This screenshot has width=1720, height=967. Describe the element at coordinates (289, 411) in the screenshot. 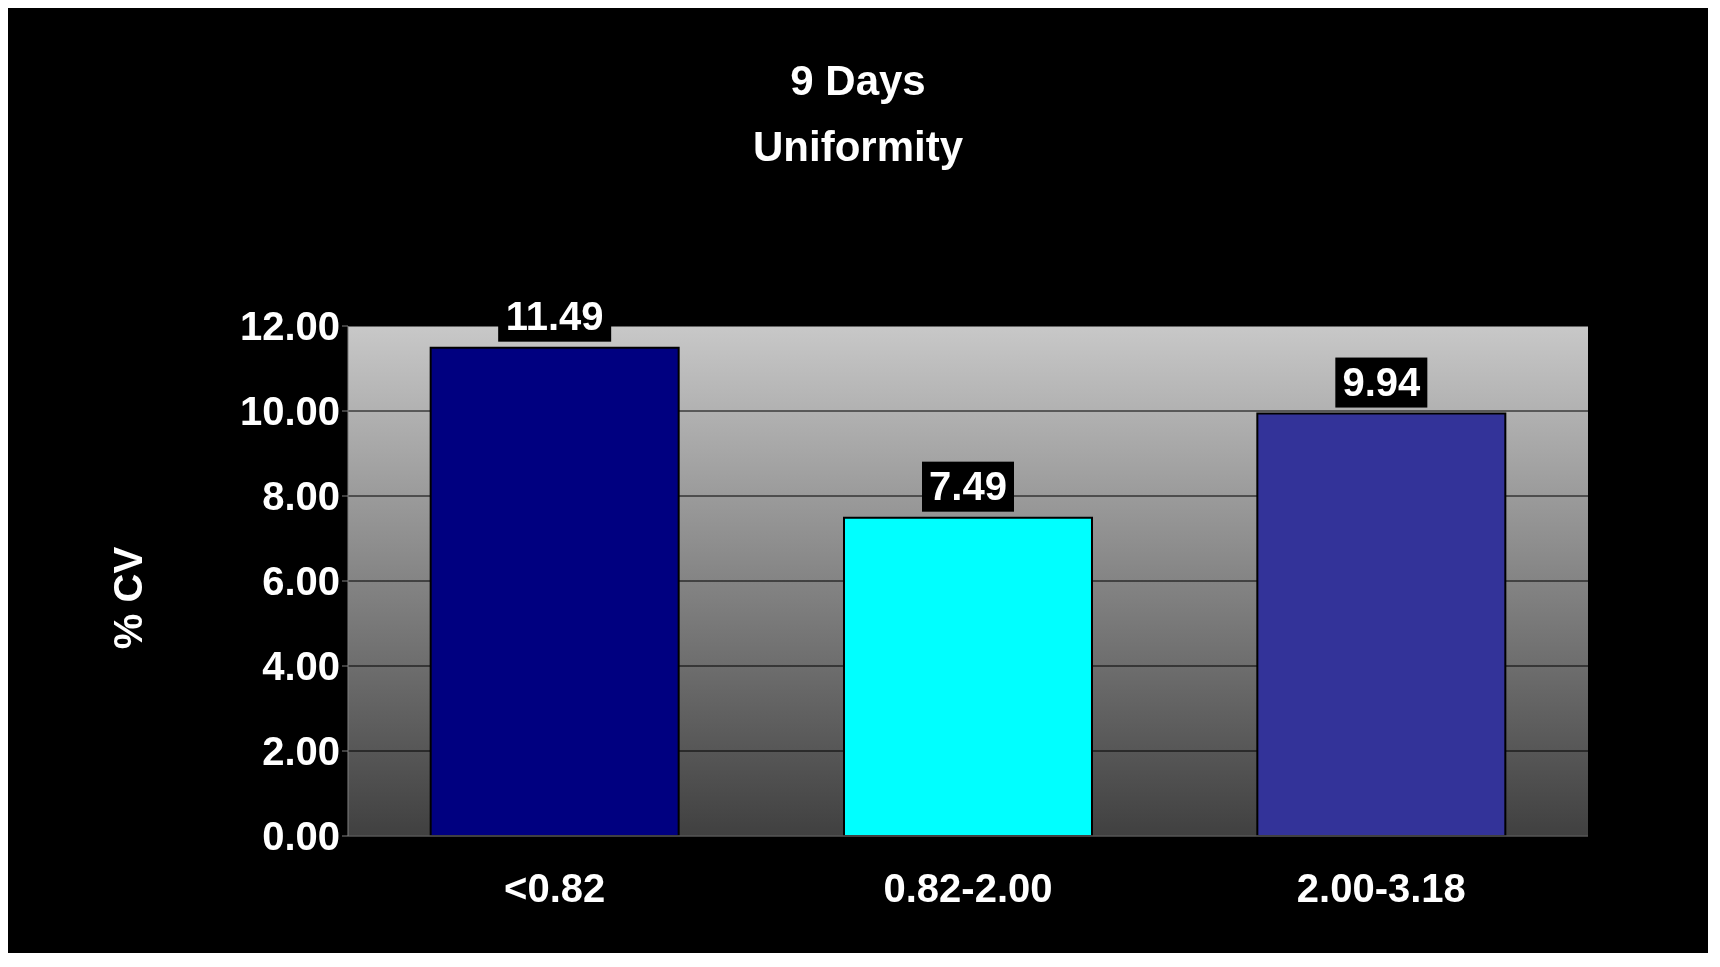

I see `y-tick-label: 10.00` at that location.